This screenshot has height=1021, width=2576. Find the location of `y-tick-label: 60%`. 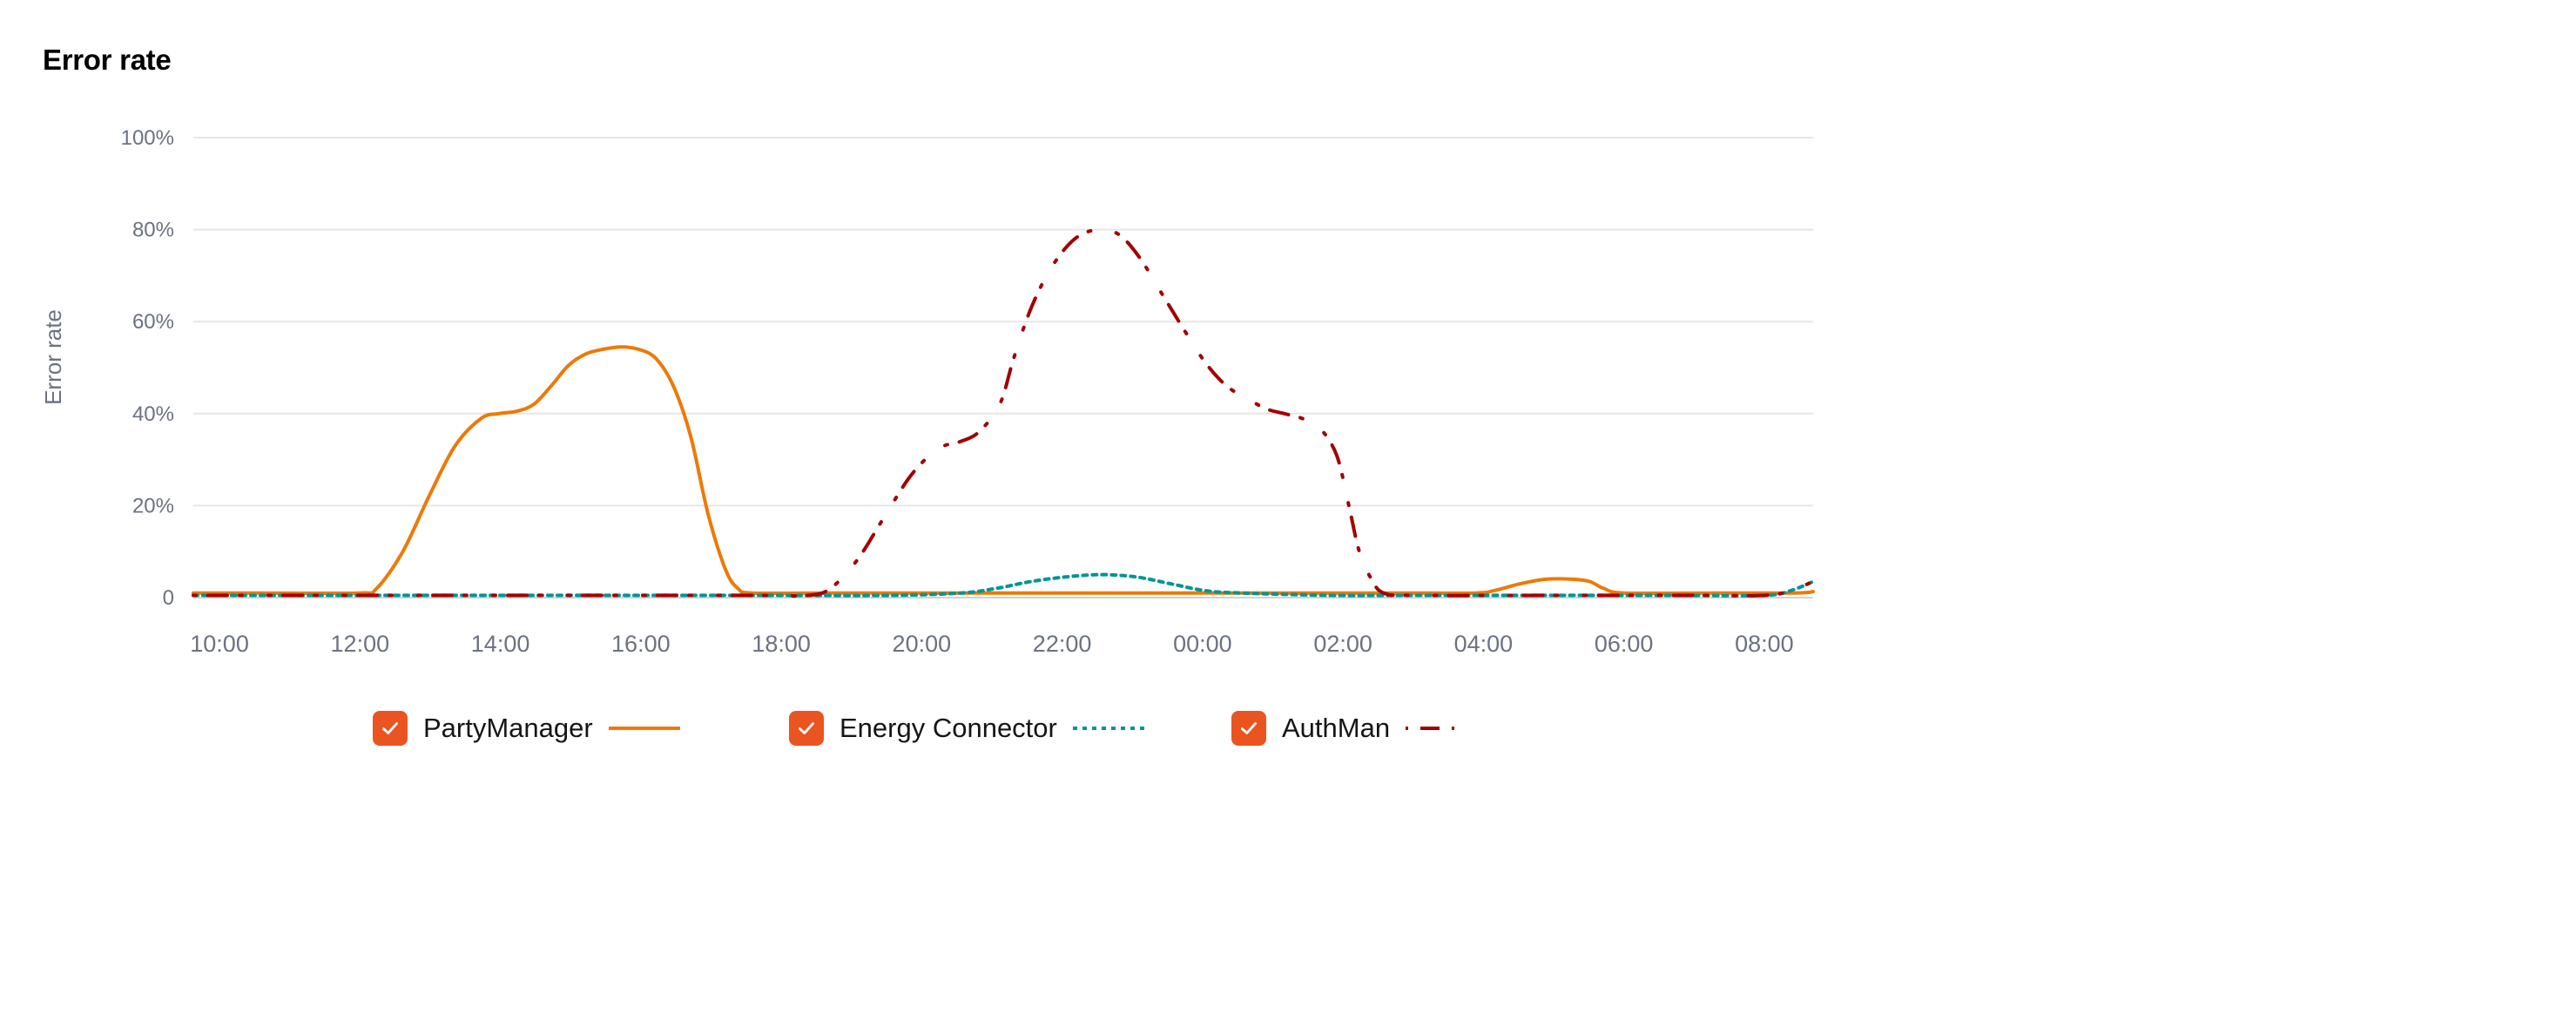

y-tick-label: 60% is located at coordinates (153, 322).